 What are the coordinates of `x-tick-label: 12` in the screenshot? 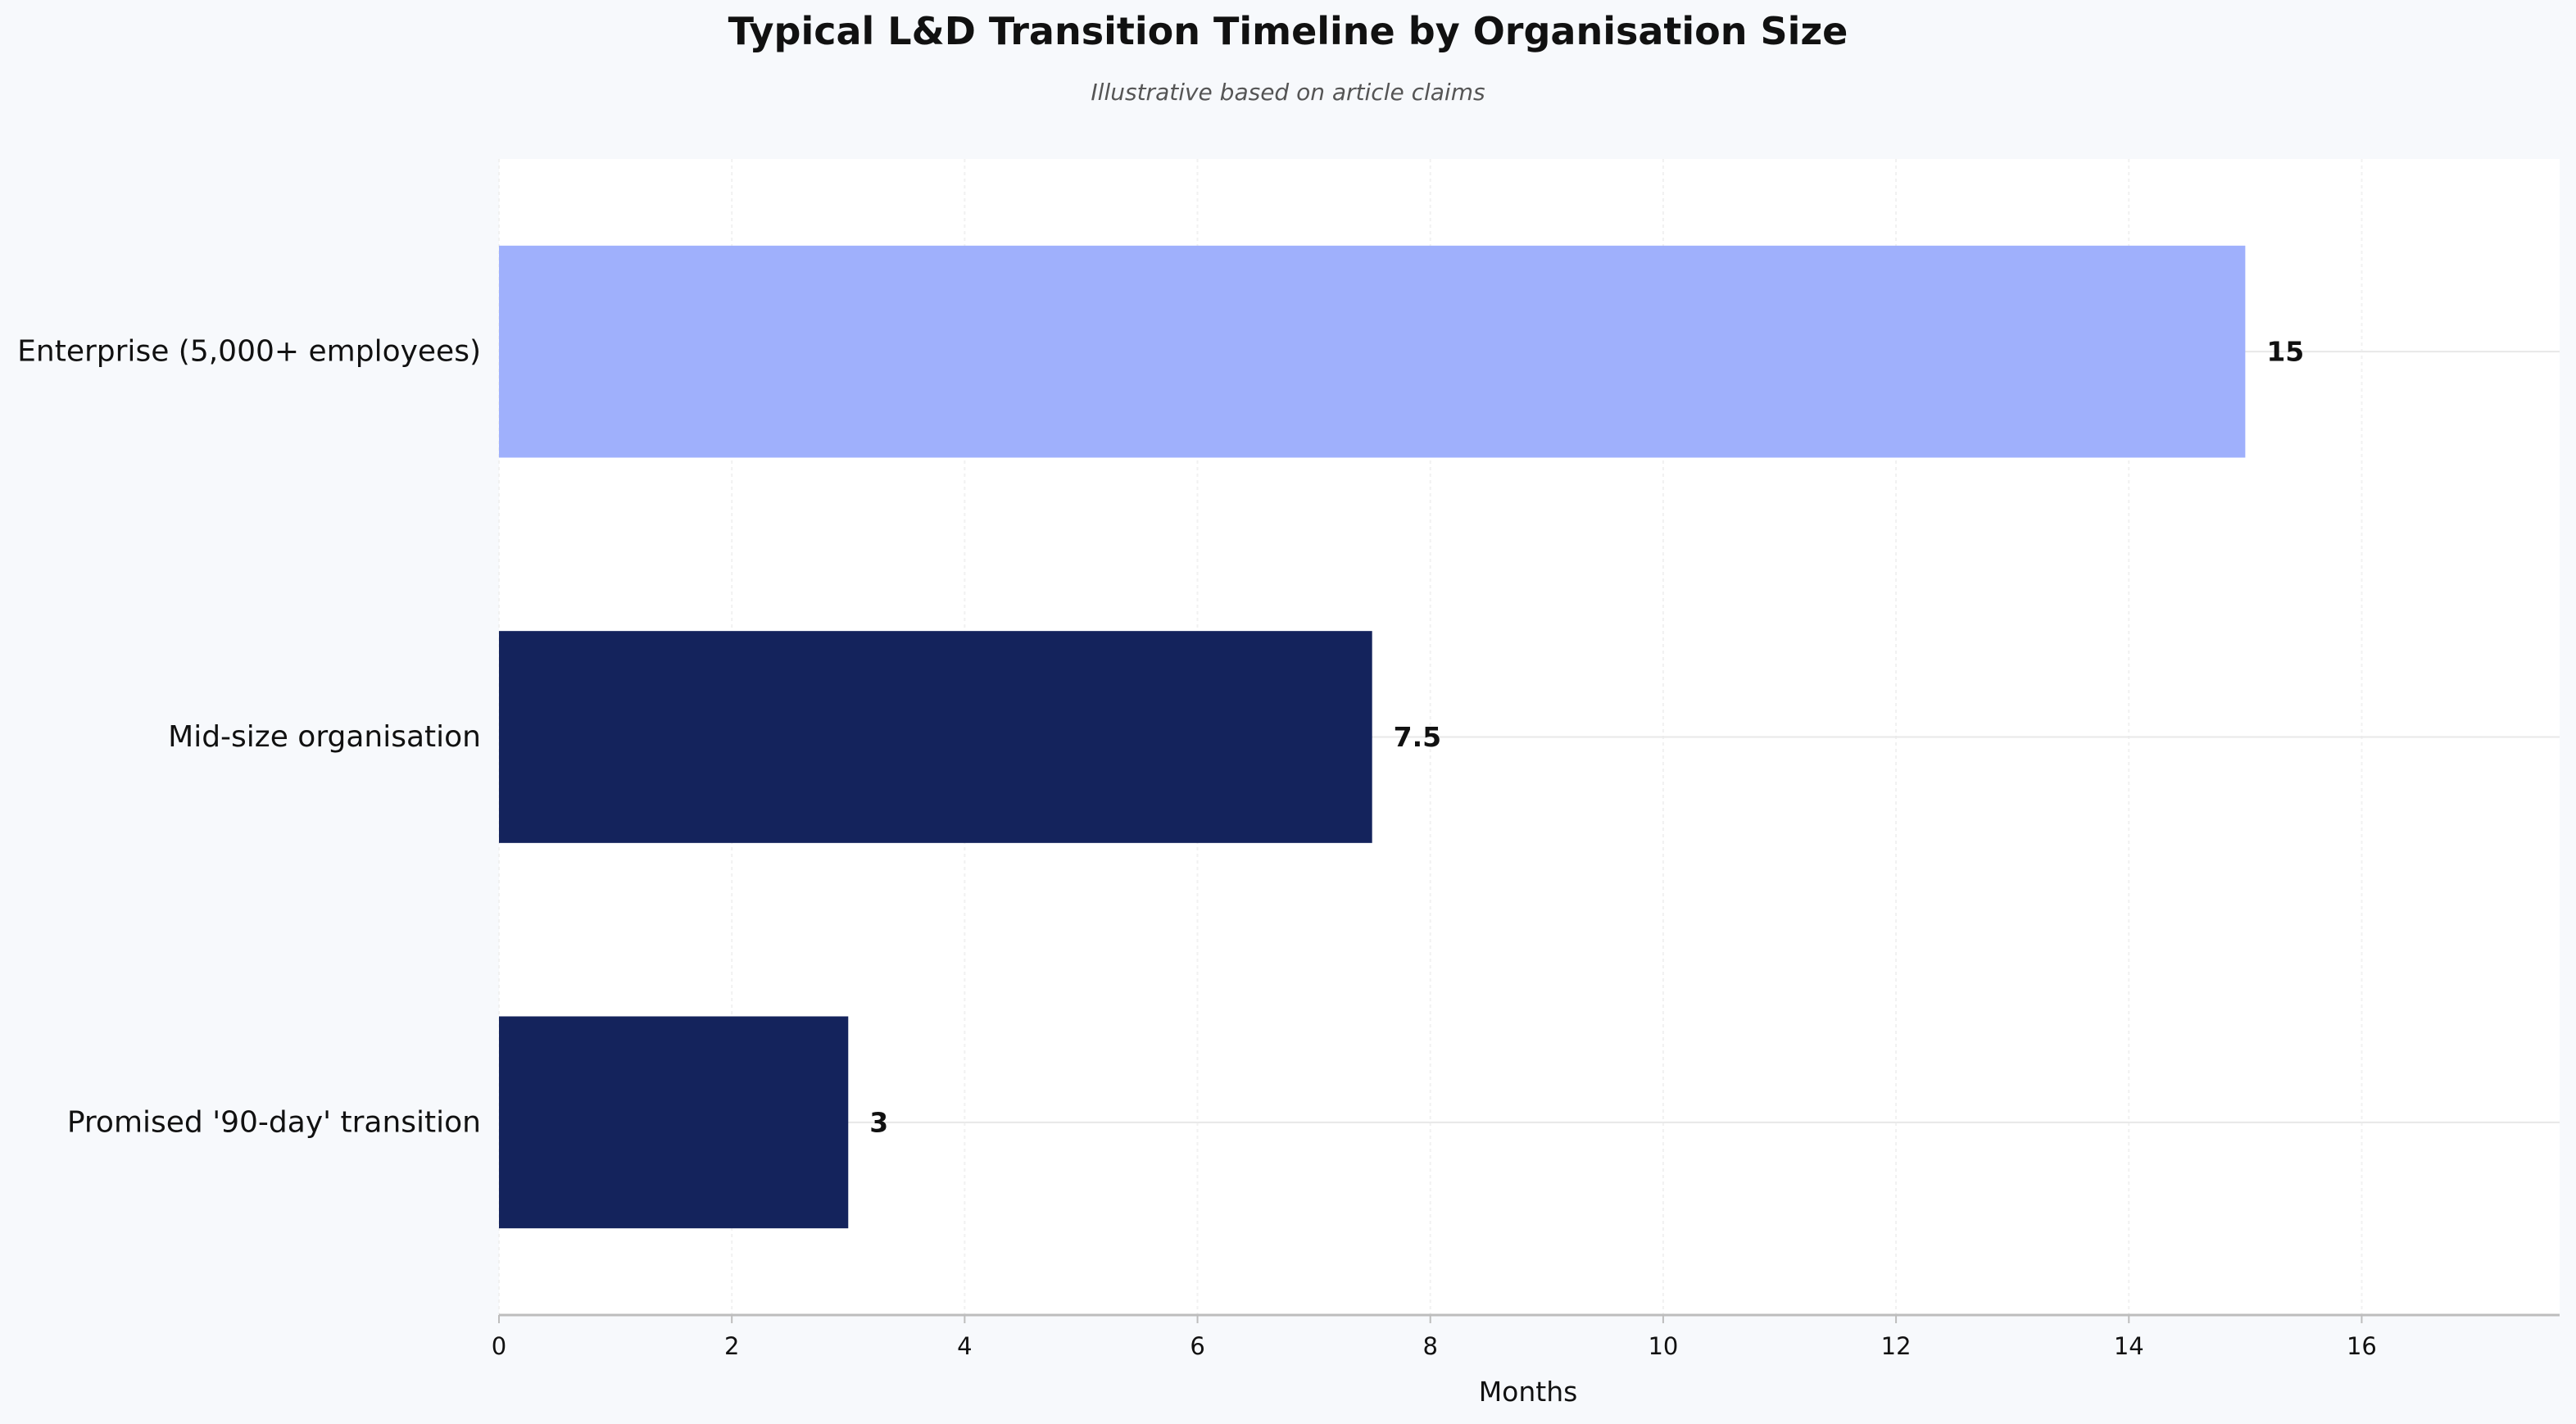 It's located at (1896, 1346).